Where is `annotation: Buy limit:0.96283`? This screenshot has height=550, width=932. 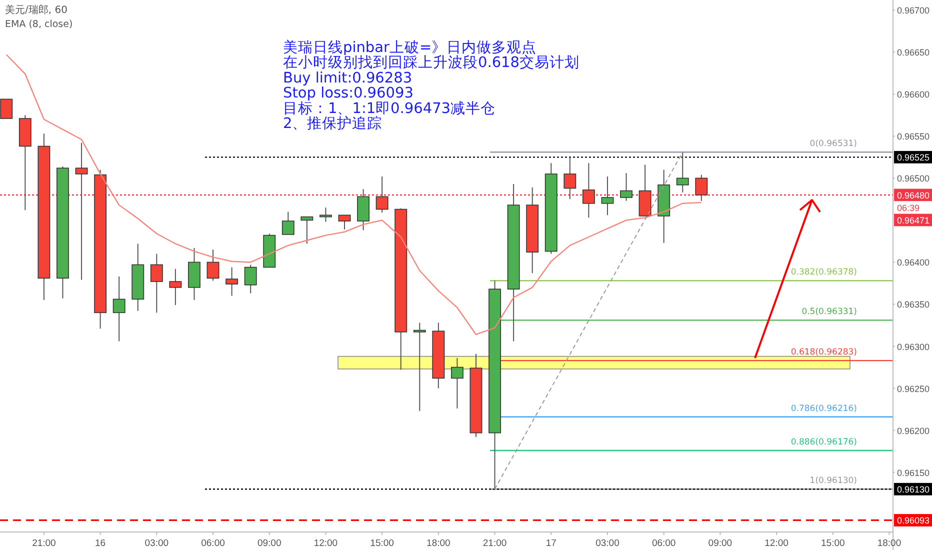
annotation: Buy limit:0.96283 is located at coordinates (347, 78).